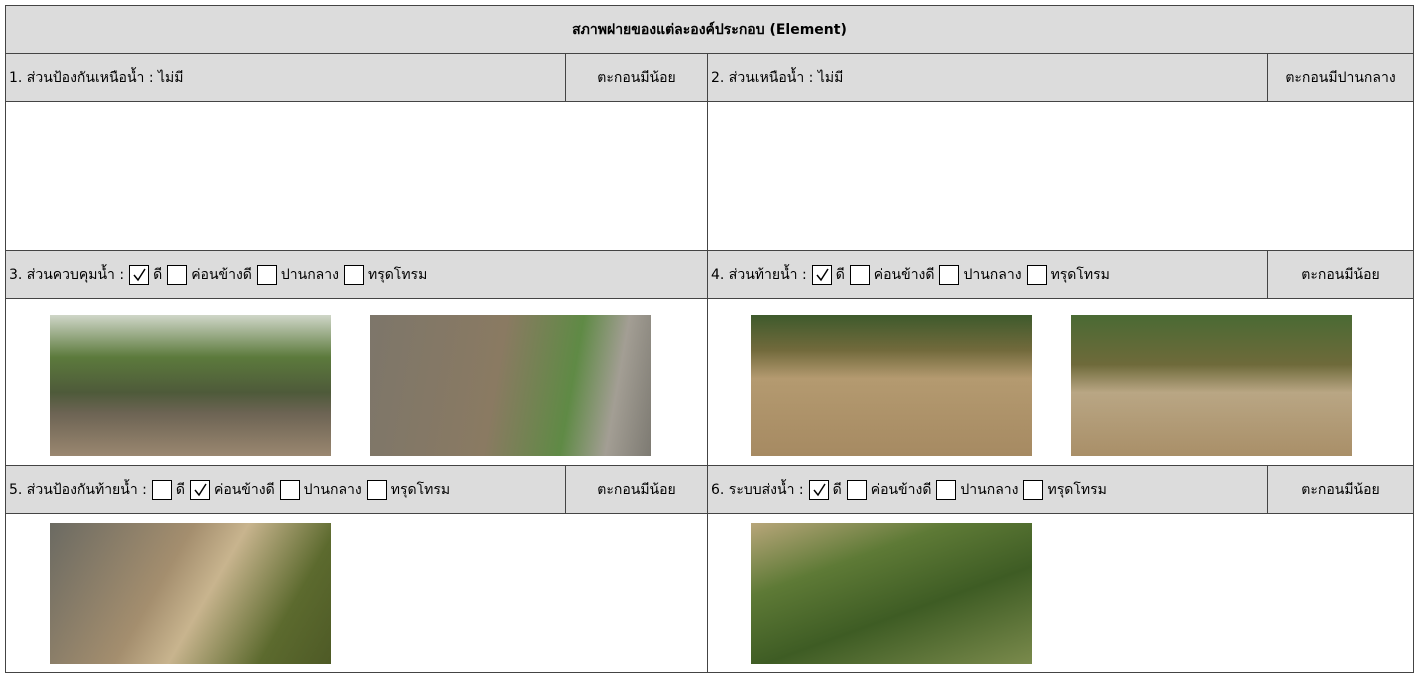 Image resolution: width=1415 pixels, height=673 pixels. I want to click on section-label-cell: 1. ส่วนป้องกันเหนือน้ำ : ไม่มี, so click(285, 77).